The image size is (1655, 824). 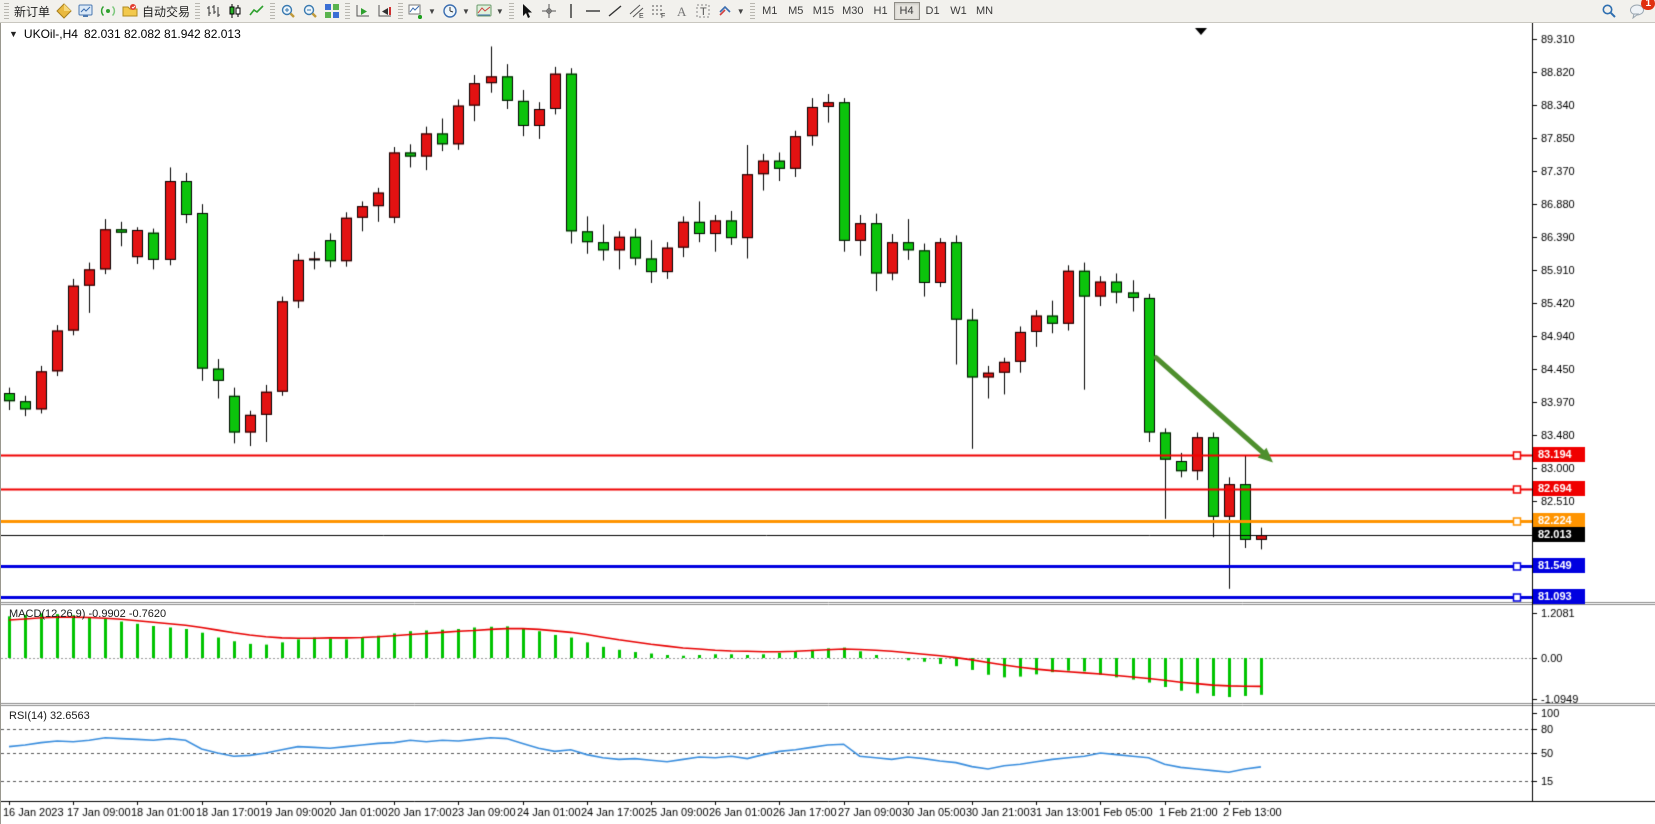 I want to click on terminal-icon, so click(x=86, y=11).